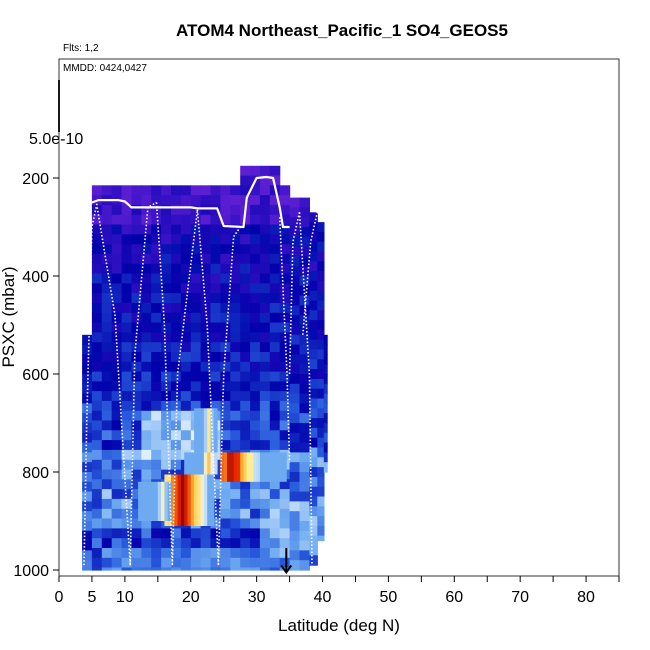 The height and width of the screenshot is (650, 650). I want to click on y-tick-label: 400, so click(35, 277).